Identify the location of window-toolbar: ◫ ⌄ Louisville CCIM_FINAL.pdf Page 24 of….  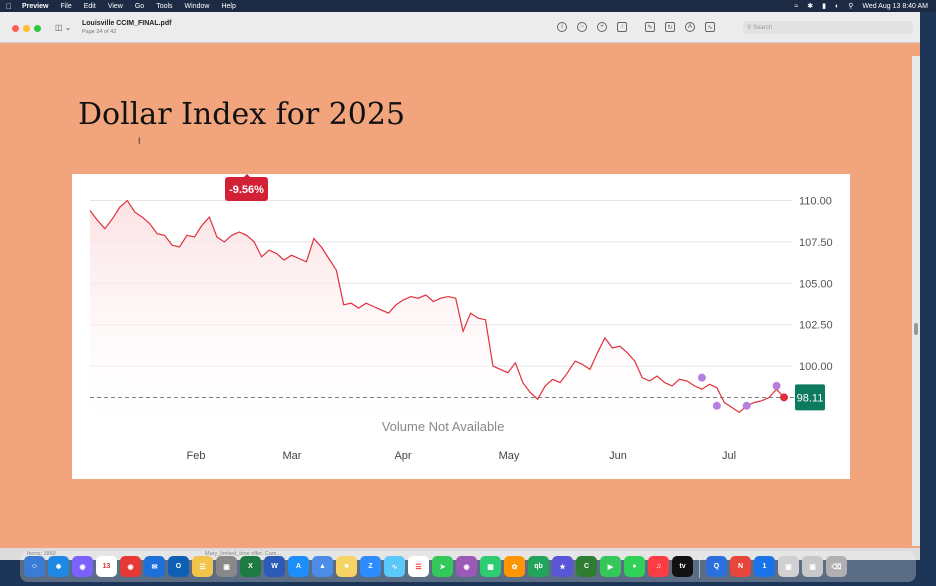
(460, 27).